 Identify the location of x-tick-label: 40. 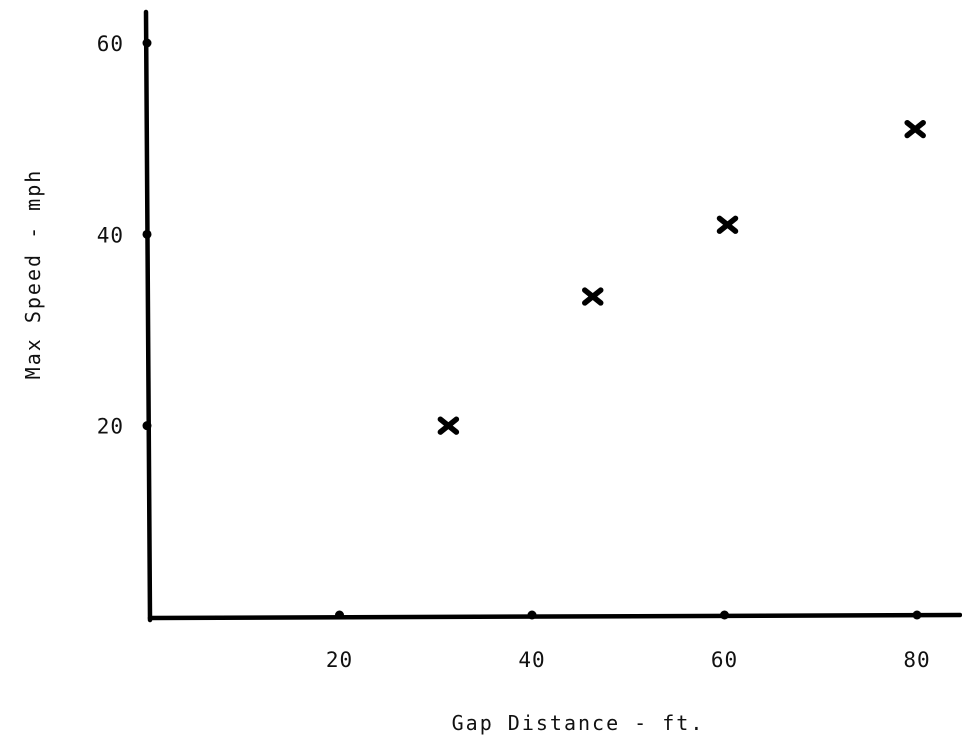
(531, 660).